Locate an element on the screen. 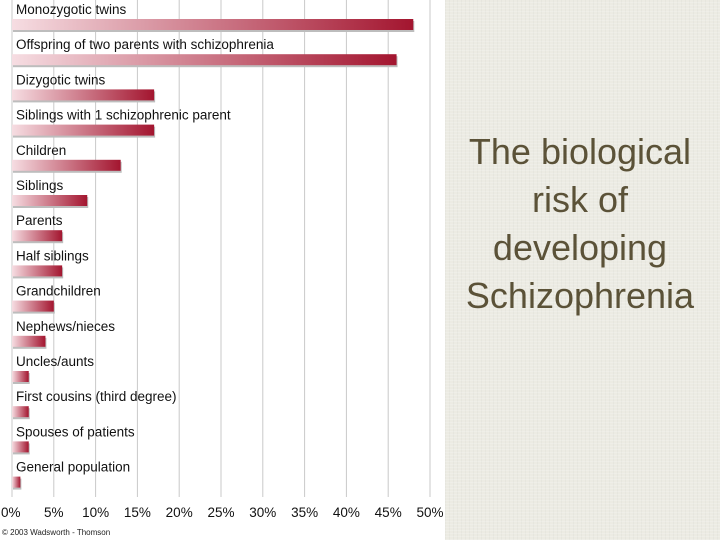  copyright-note: © 2003 Wadsworth - Thomson is located at coordinates (56, 532).